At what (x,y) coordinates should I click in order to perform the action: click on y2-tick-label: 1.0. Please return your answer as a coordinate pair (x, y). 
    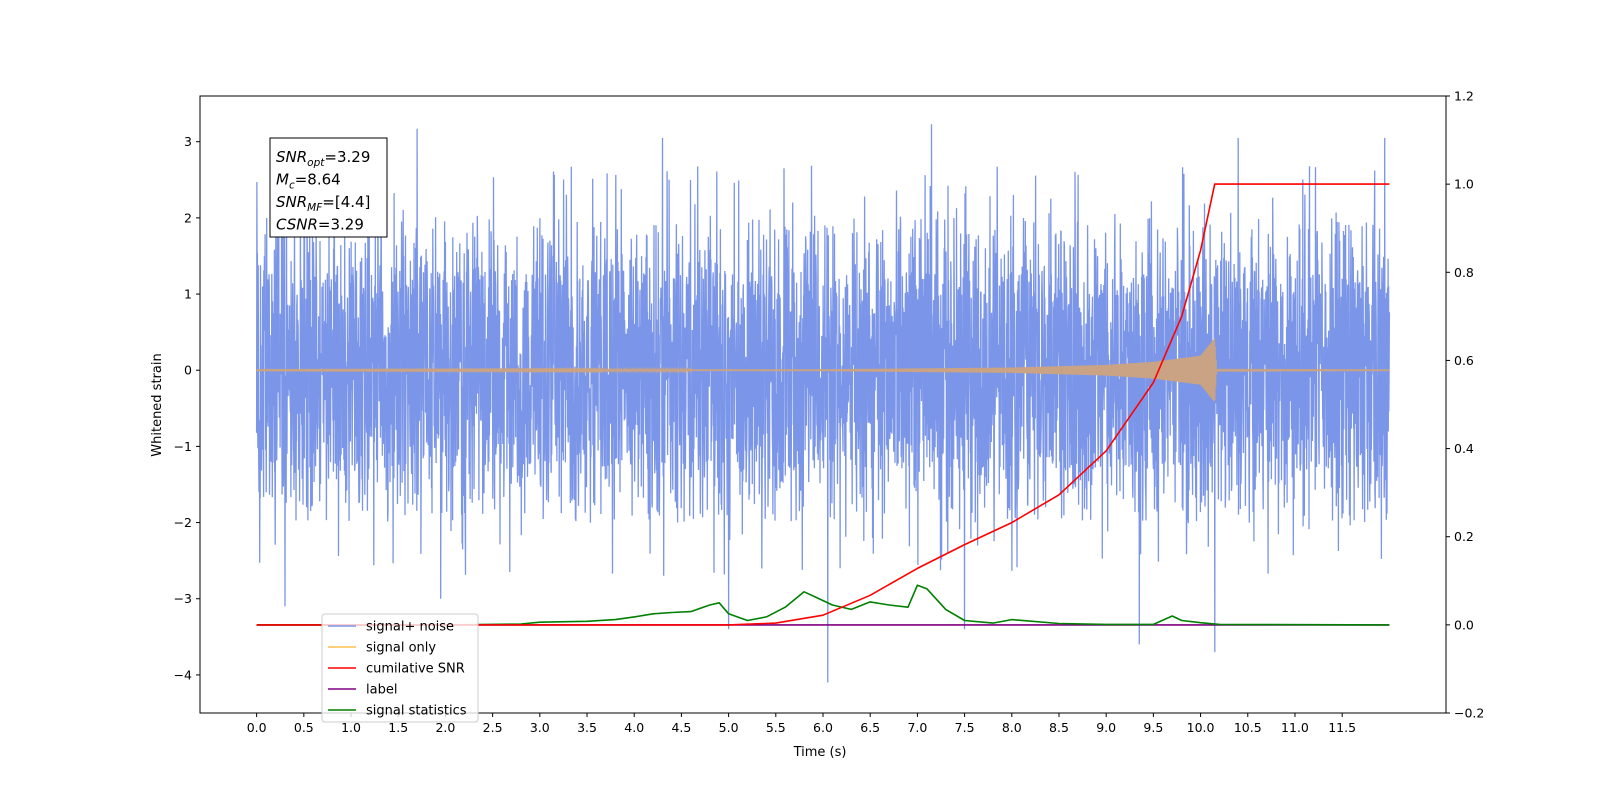
    Looking at the image, I should click on (1464, 184).